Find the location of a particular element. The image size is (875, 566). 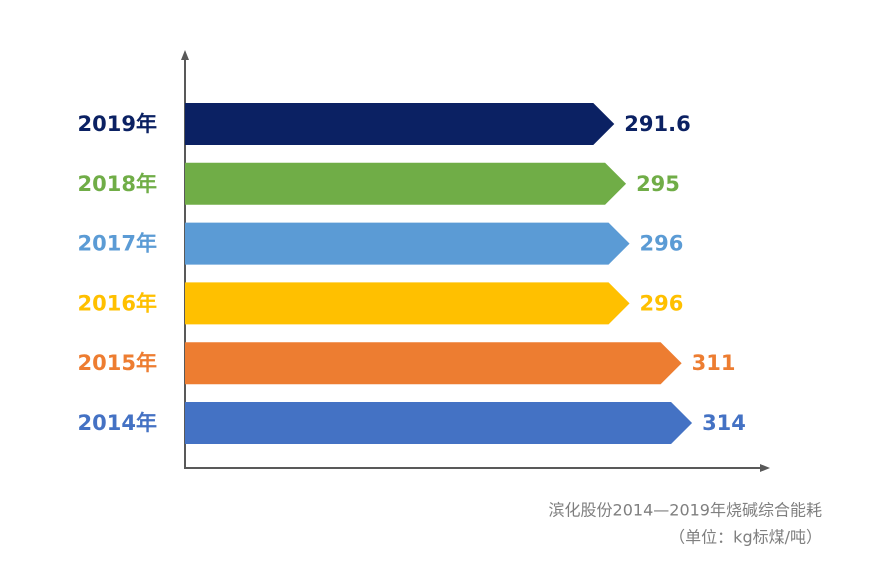

value-label: 295 is located at coordinates (658, 184).